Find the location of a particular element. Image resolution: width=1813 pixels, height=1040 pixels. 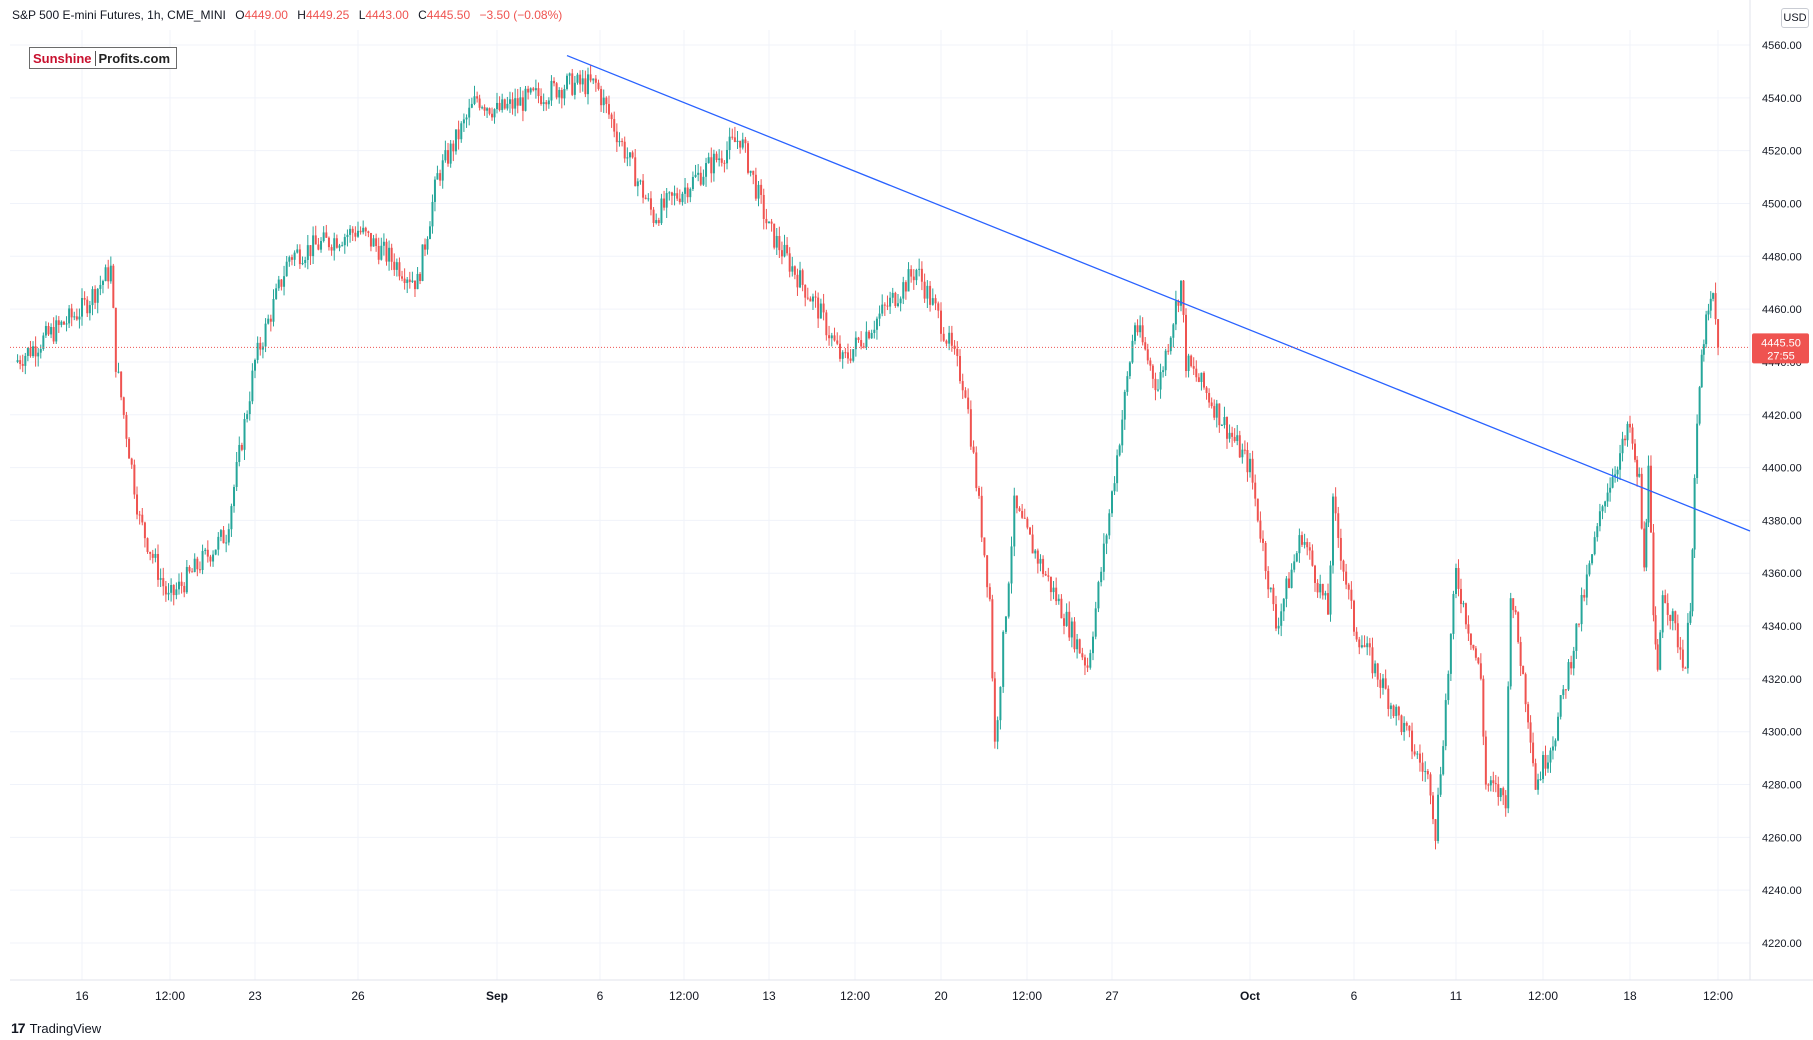

y-tick-label: 4300.00 is located at coordinates (1782, 733).